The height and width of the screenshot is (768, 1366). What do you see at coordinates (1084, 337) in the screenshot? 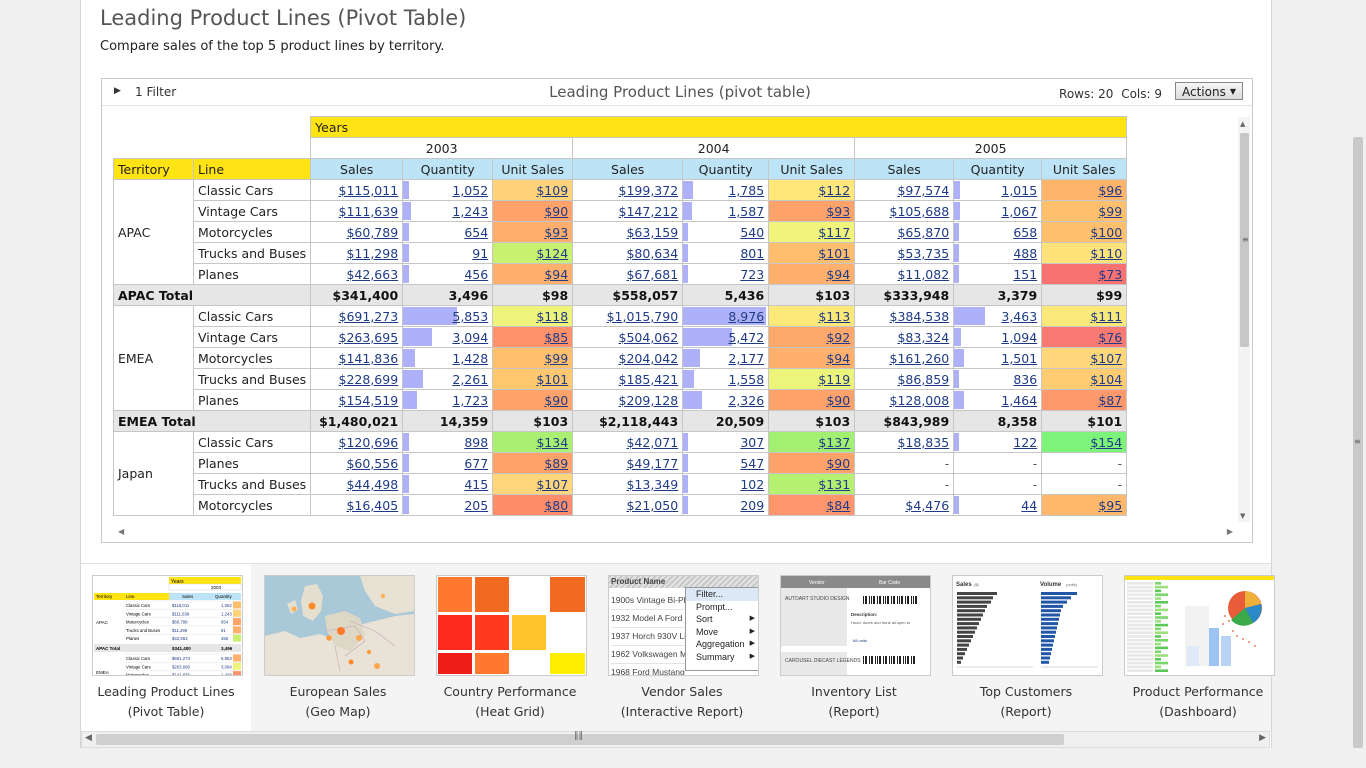
I see `unit-sales-cell: $76` at bounding box center [1084, 337].